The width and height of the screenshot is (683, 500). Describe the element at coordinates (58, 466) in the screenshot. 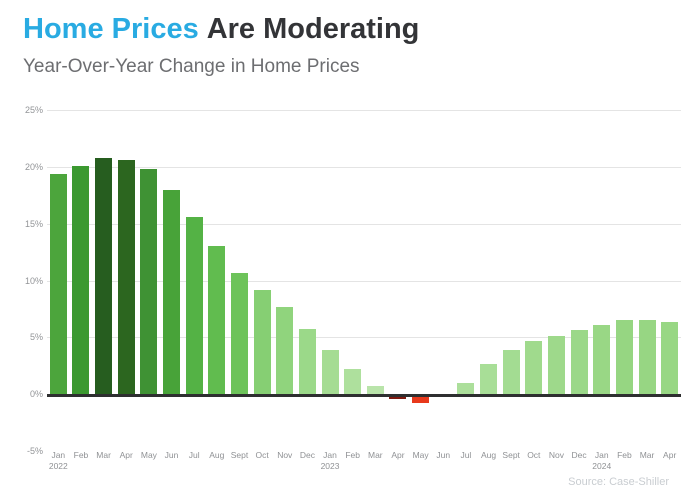

I see `x-axis-label-year: 2022` at that location.